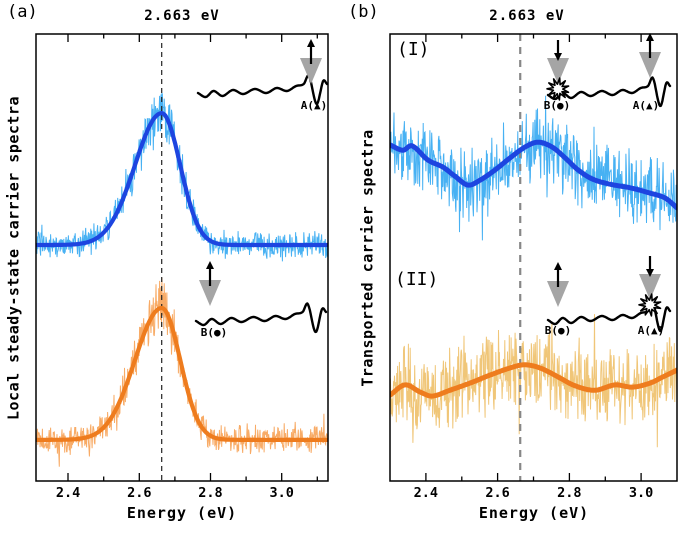 The width and height of the screenshot is (685, 534). I want to click on series-II_fit, so click(533, 380).